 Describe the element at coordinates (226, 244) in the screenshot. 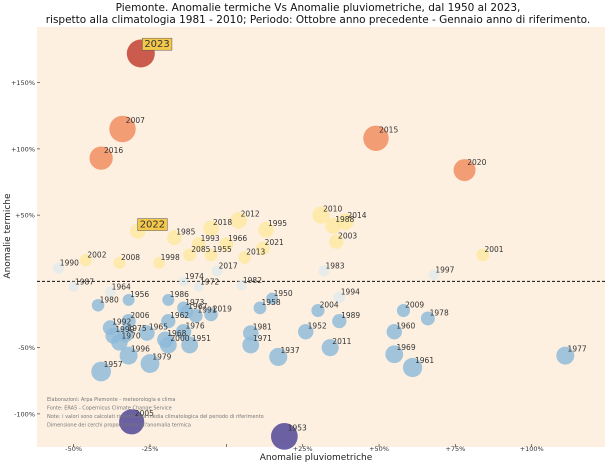

I see `bubble-1966` at that location.